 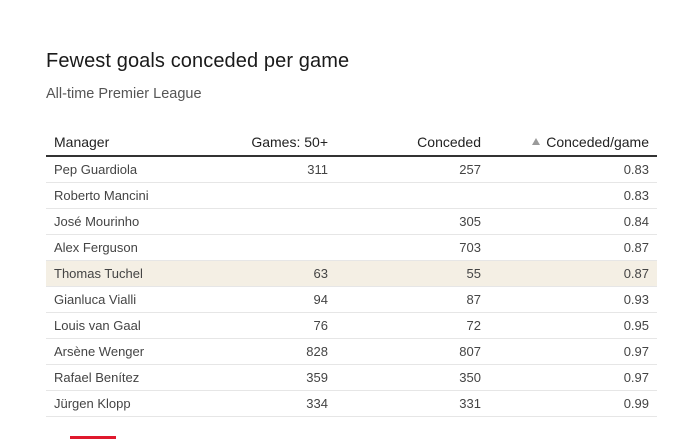 What do you see at coordinates (141, 169) in the screenshot?
I see `cell-manager: Pep Guardiola` at bounding box center [141, 169].